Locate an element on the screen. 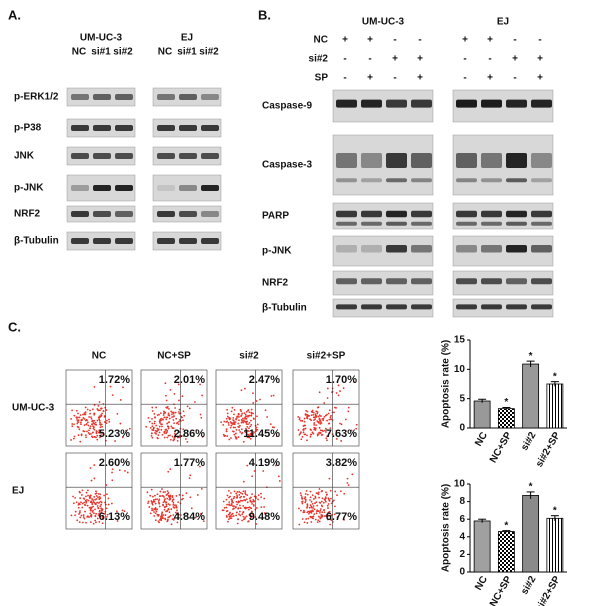 The height and width of the screenshot is (606, 600). lower-right-percent: 7.63% is located at coordinates (341, 434).